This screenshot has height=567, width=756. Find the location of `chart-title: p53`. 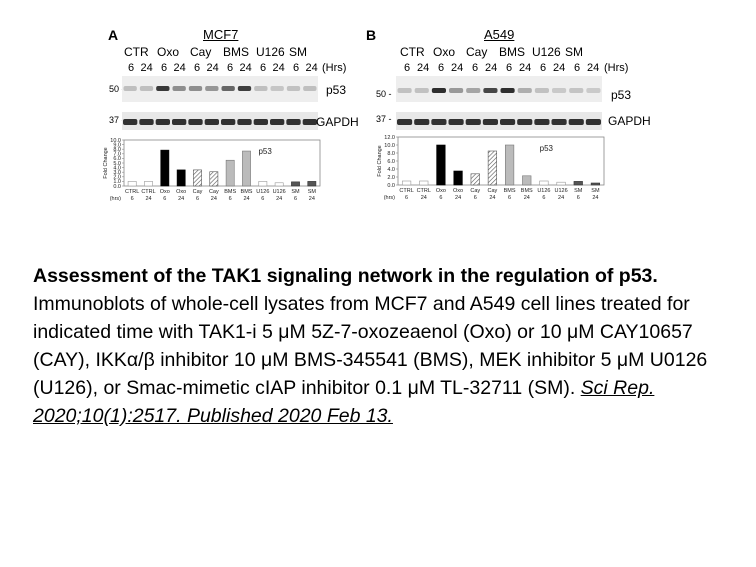

chart-title: p53 is located at coordinates (547, 148).